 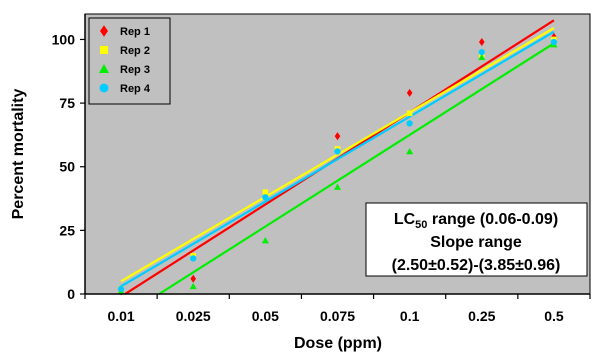 I want to click on x-tick-label: 0.075, so click(x=337, y=316).